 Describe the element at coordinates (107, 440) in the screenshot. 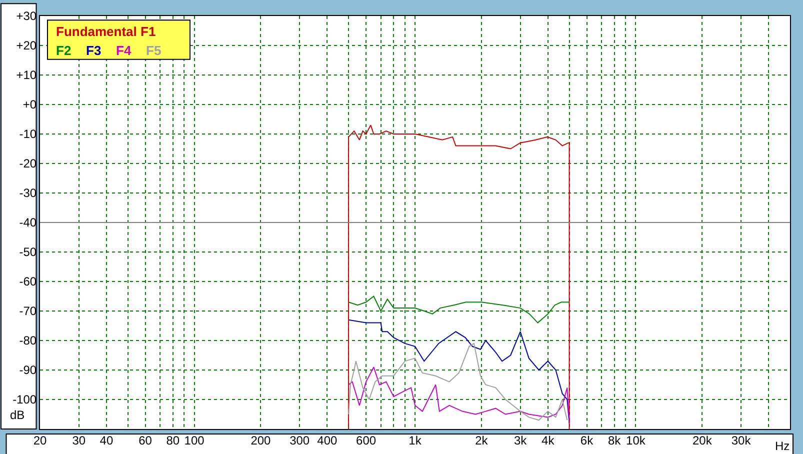

I see `x-tick-label: 40` at that location.